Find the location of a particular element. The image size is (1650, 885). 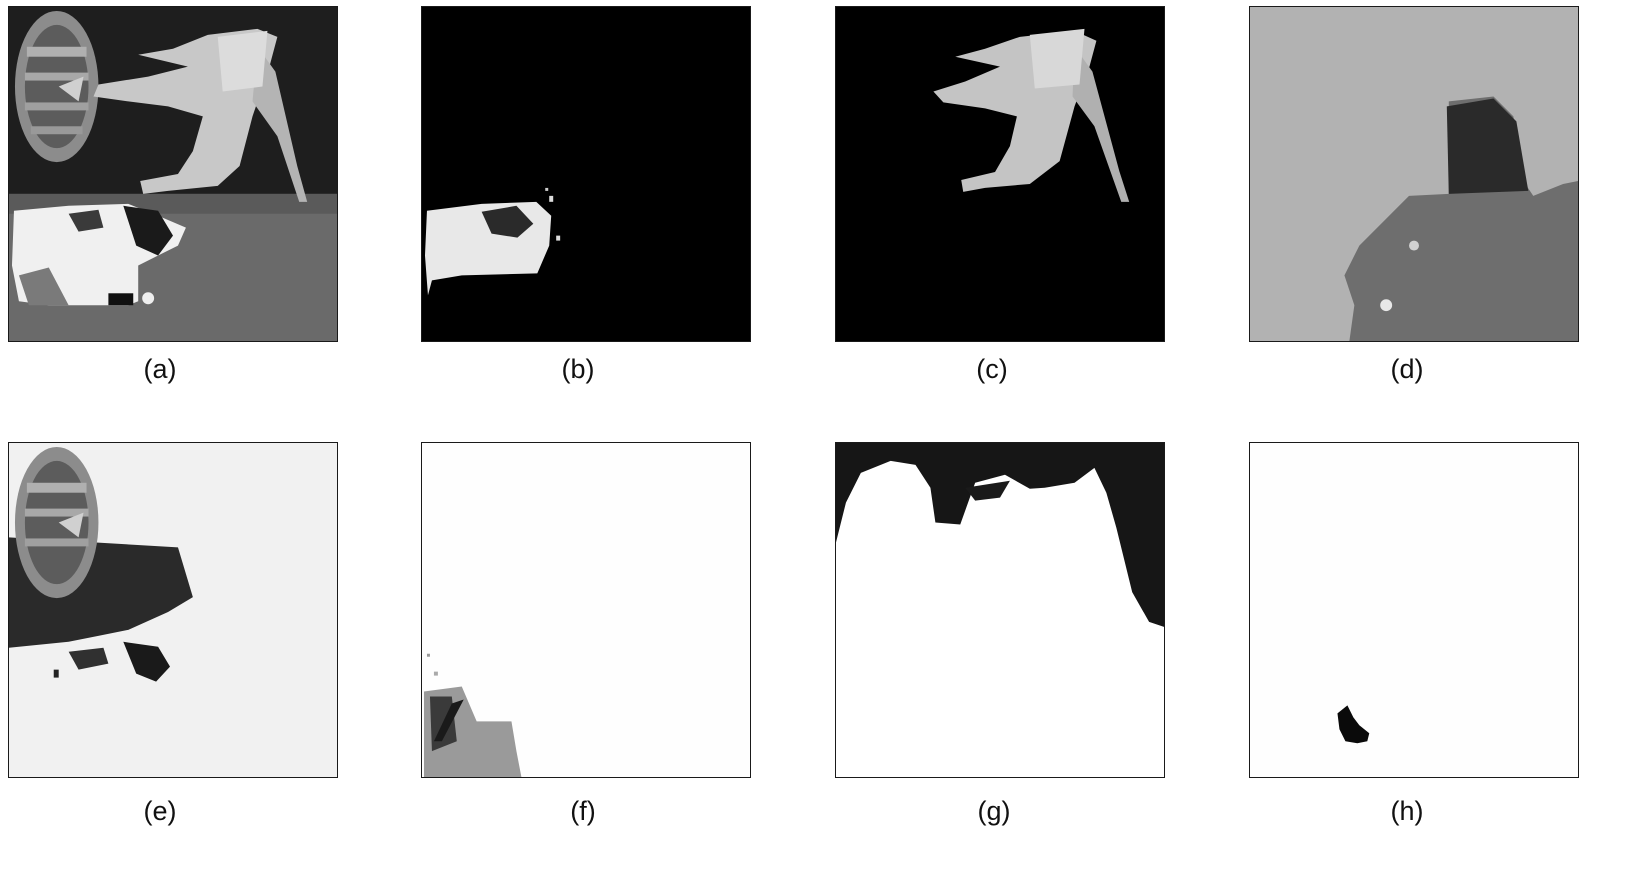

caption-b: (b) is located at coordinates (578, 369).